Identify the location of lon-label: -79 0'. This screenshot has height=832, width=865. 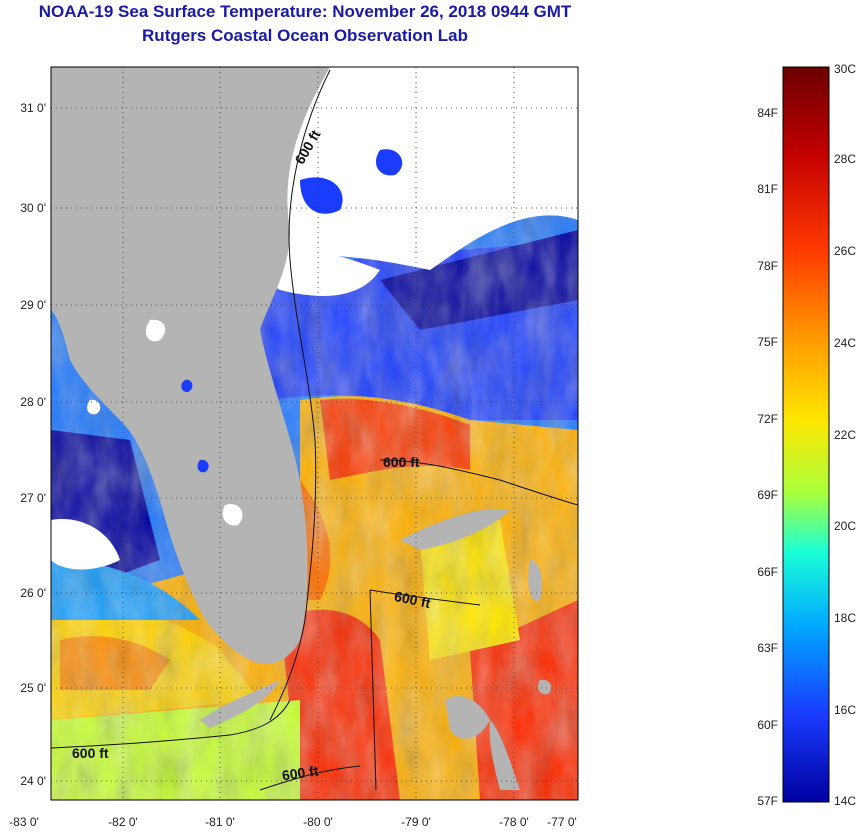
(416, 822).